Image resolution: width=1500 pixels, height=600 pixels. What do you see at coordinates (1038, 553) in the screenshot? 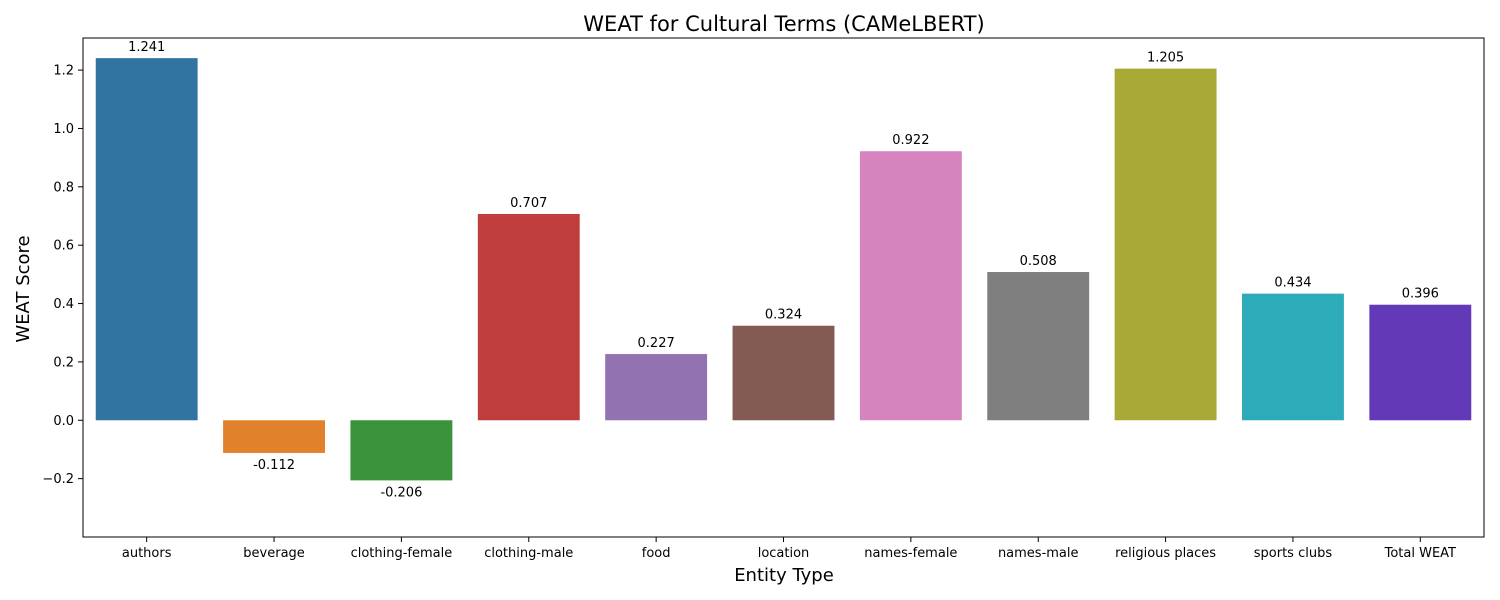
I see `x-tick-label: names-male` at bounding box center [1038, 553].